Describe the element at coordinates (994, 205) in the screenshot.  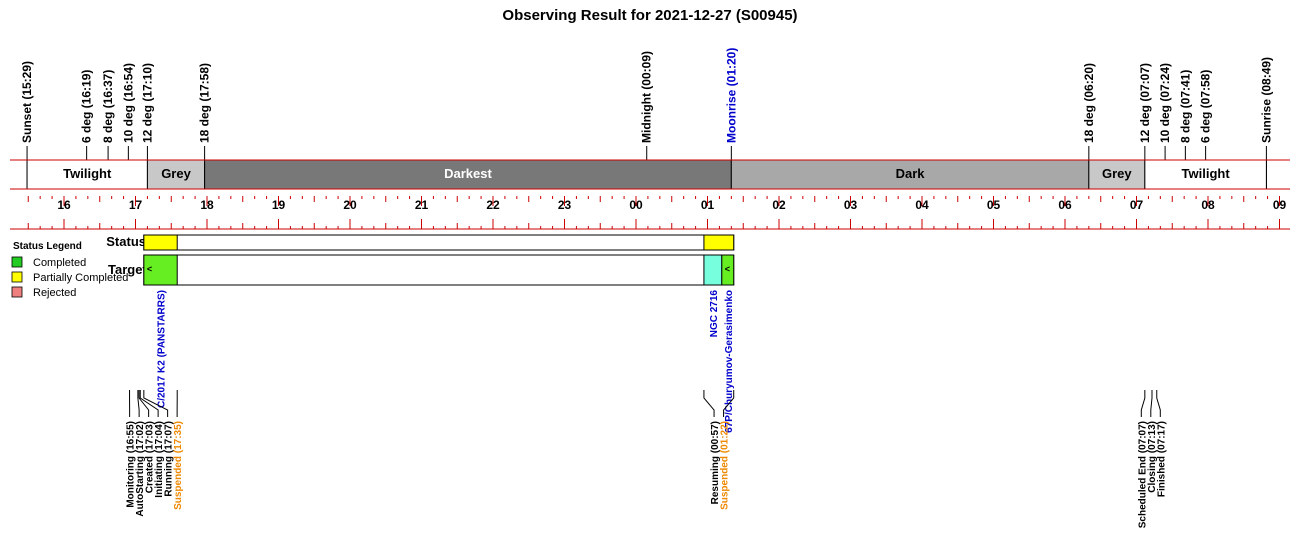
I see `axis-hour-label-05: 05` at that location.